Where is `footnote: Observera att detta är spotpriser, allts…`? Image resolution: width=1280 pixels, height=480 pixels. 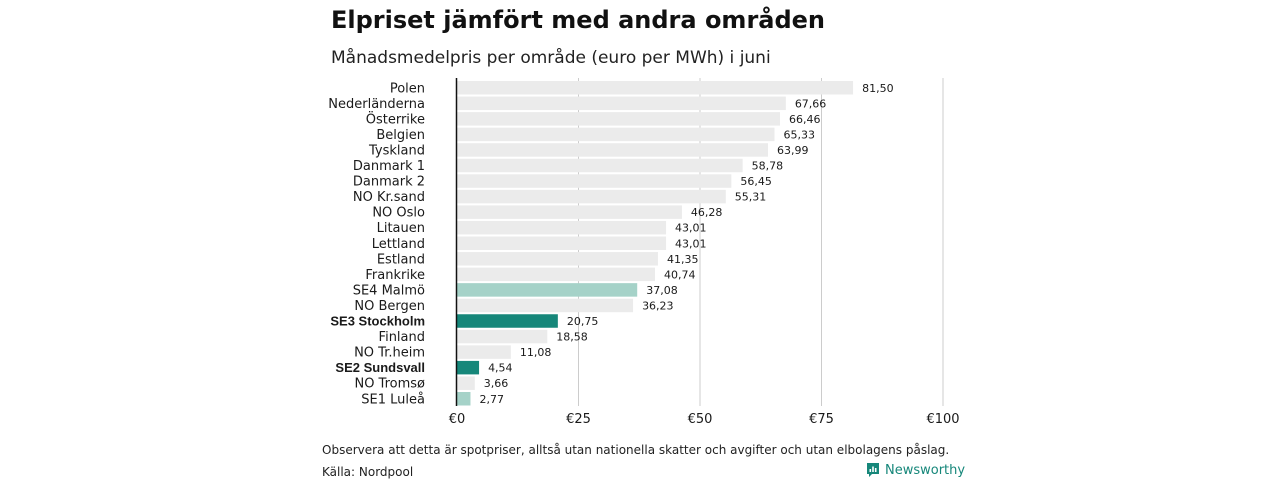 footnote: Observera att detta är spotpriser, allts… is located at coordinates (636, 450).